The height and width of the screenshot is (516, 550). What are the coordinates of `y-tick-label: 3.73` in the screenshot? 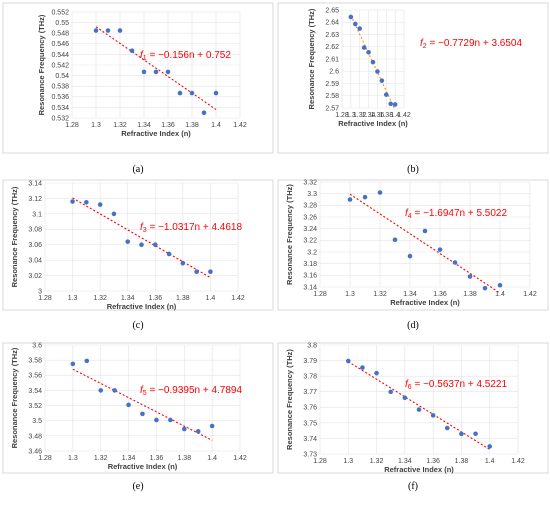 It's located at (310, 454).